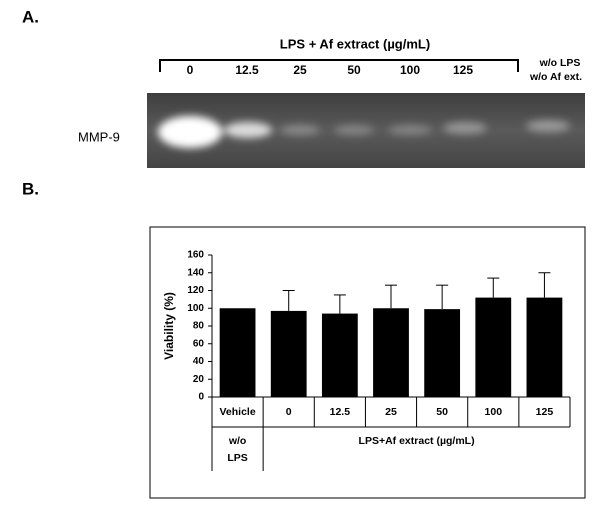 The width and height of the screenshot is (600, 510). What do you see at coordinates (560, 63) in the screenshot?
I see `control-label: w/o LPS` at bounding box center [560, 63].